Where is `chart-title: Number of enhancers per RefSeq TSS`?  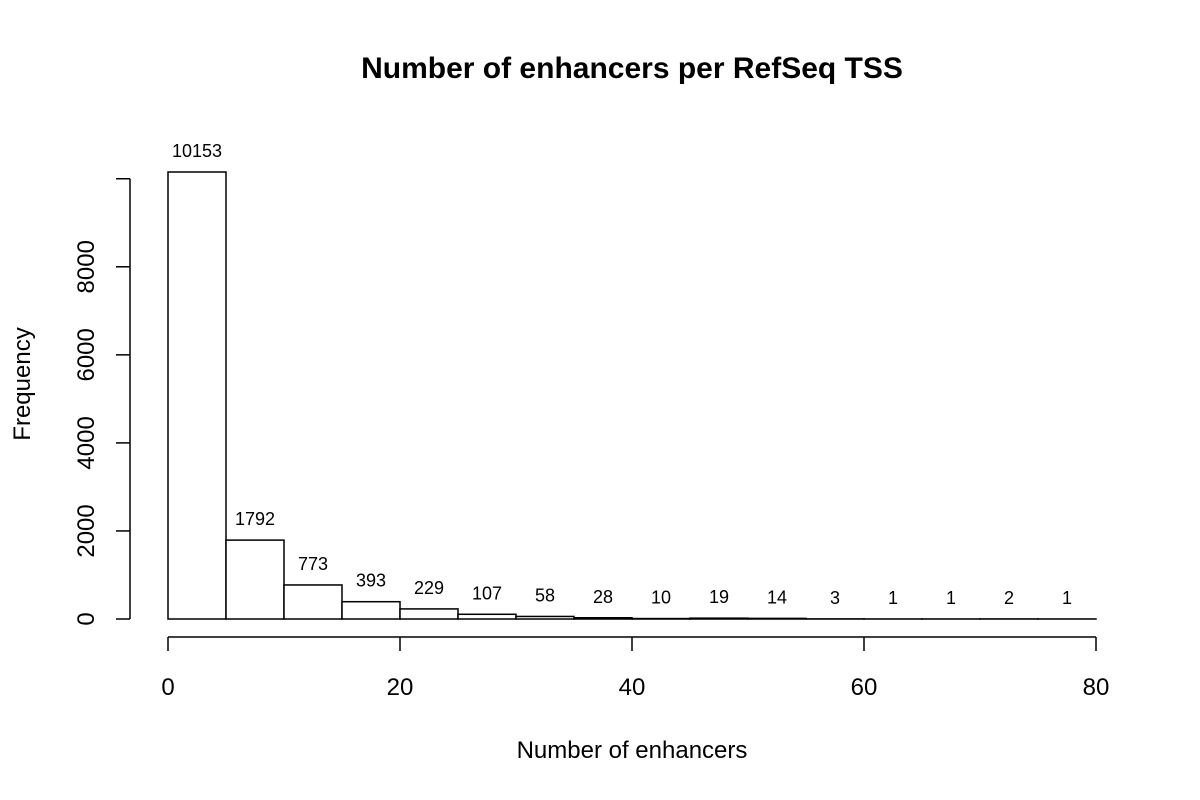
chart-title: Number of enhancers per RefSeq TSS is located at coordinates (632, 68).